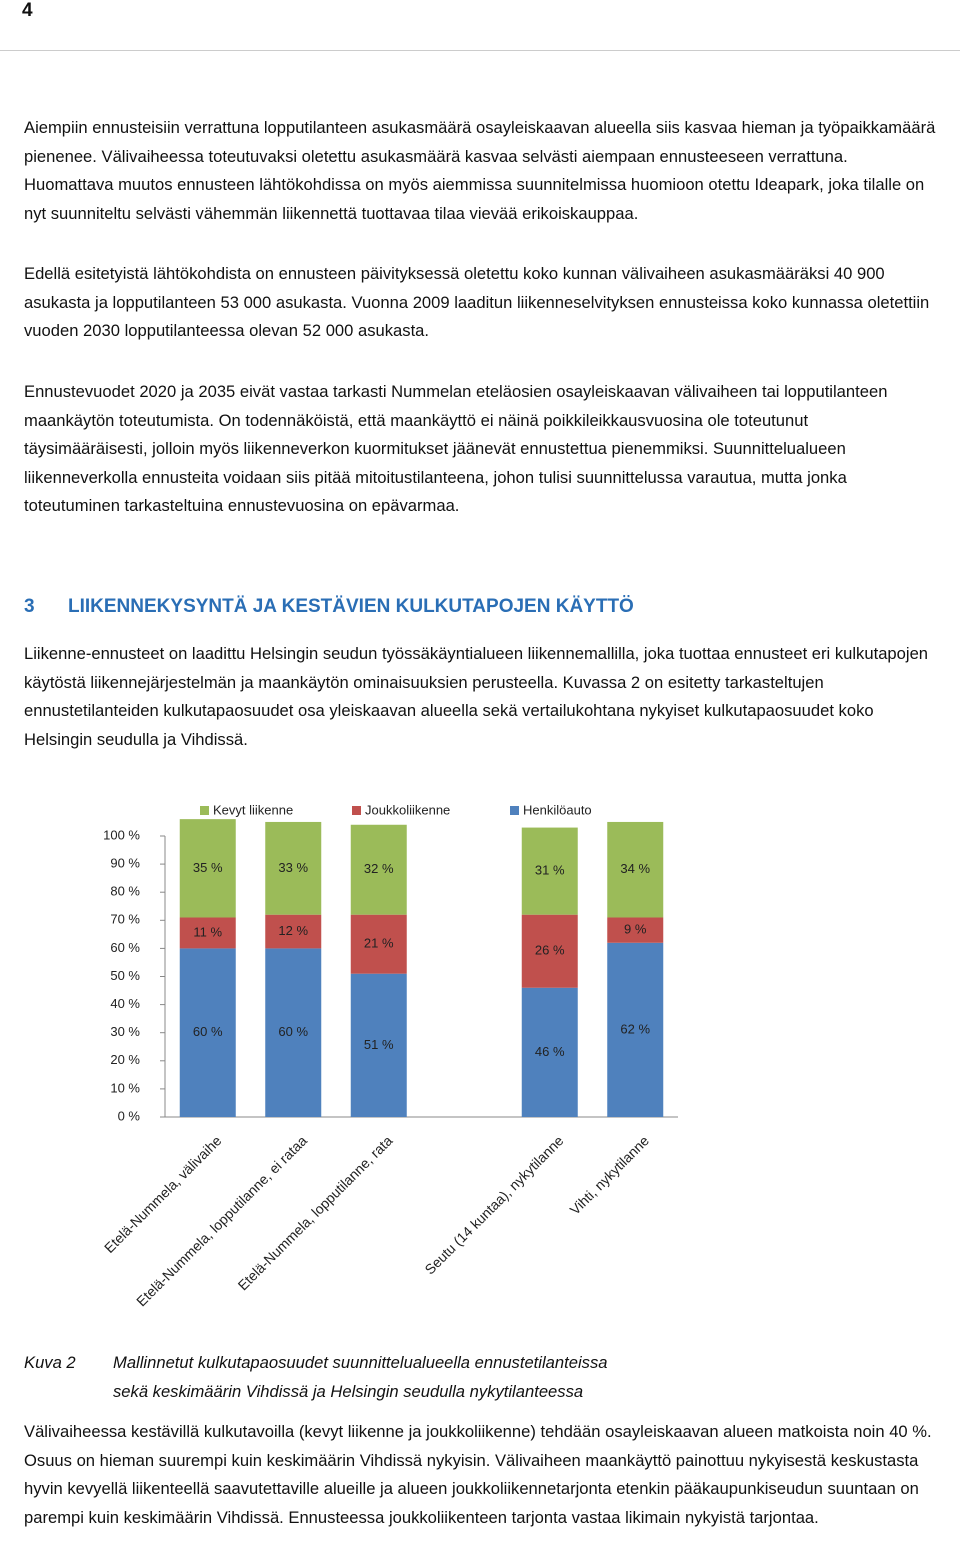 This screenshot has width=960, height=1559. Describe the element at coordinates (125, 1031) in the screenshot. I see `y-tick-label: 30 %` at that location.